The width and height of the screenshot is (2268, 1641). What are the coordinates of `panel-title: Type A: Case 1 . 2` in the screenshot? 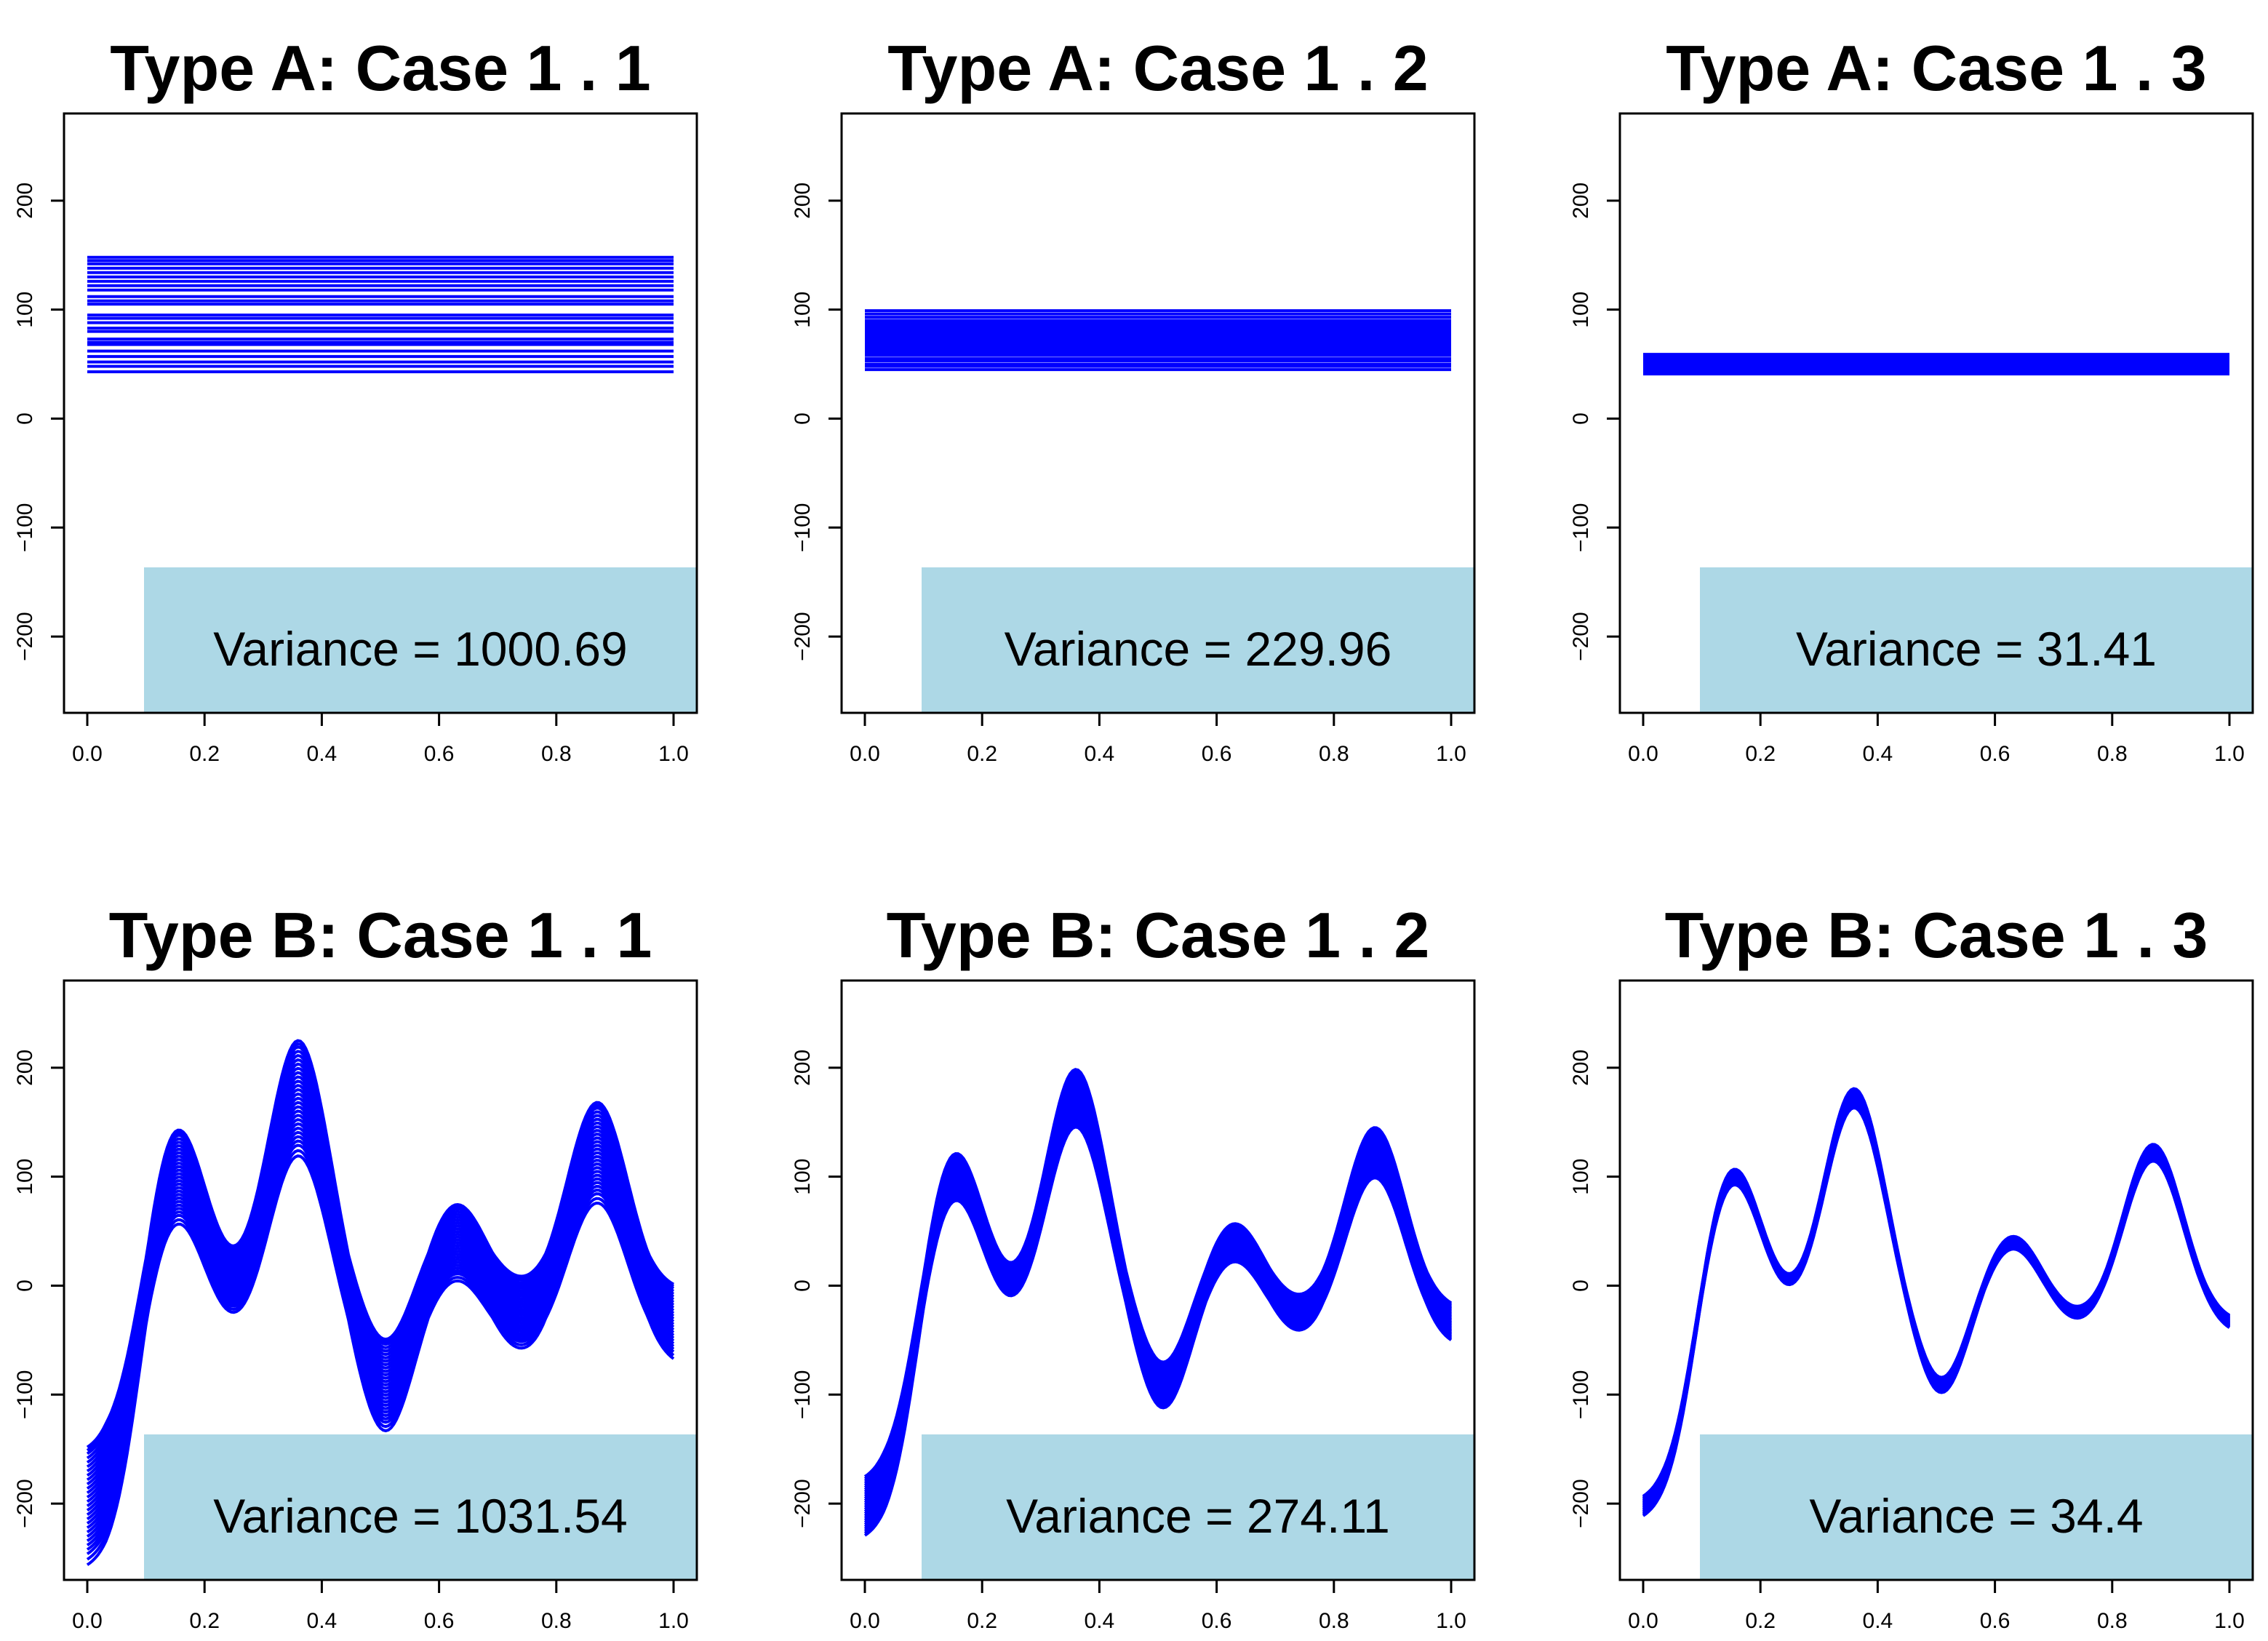 It's located at (1157, 68).